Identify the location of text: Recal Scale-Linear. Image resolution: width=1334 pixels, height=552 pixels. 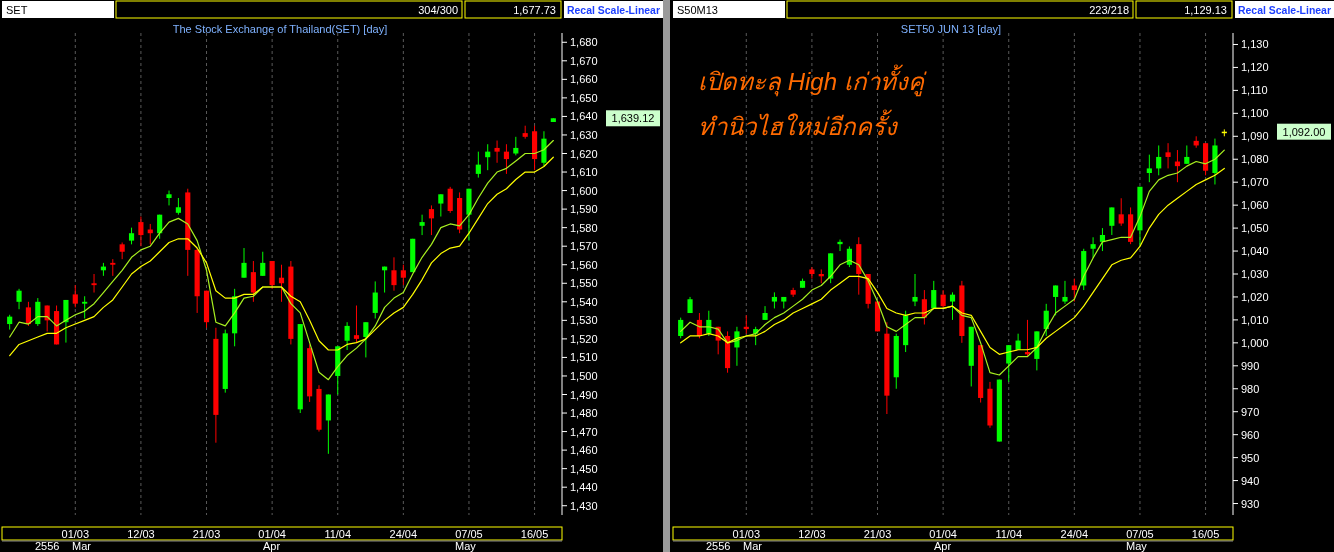
(1285, 10).